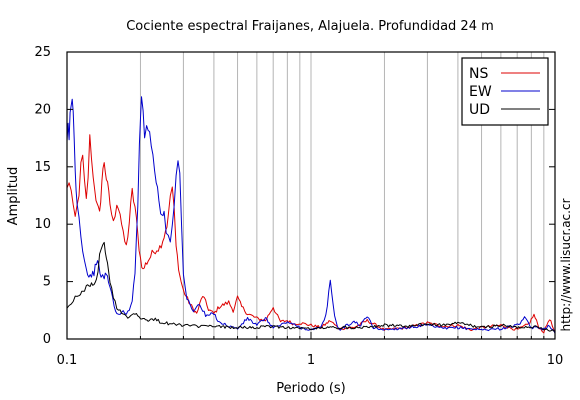  Describe the element at coordinates (47, 282) in the screenshot. I see `y-tick-label: 5` at that location.